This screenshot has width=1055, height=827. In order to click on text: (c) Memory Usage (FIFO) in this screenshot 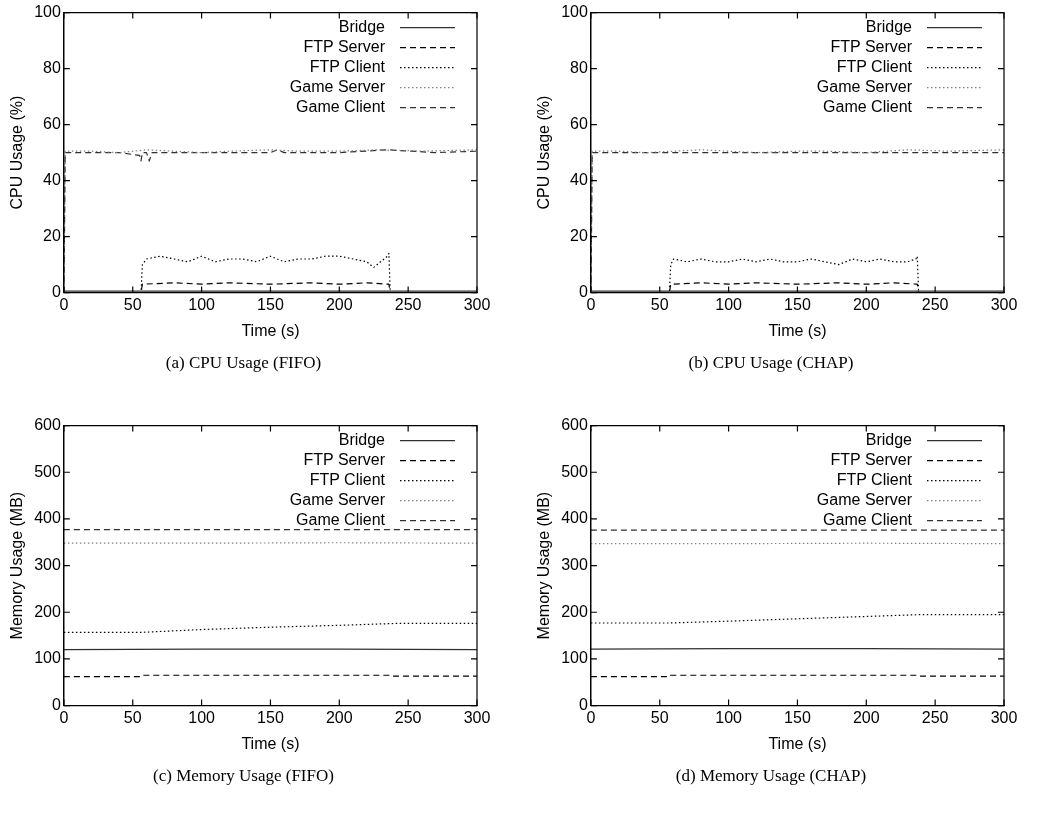, I will do `click(243, 776)`.